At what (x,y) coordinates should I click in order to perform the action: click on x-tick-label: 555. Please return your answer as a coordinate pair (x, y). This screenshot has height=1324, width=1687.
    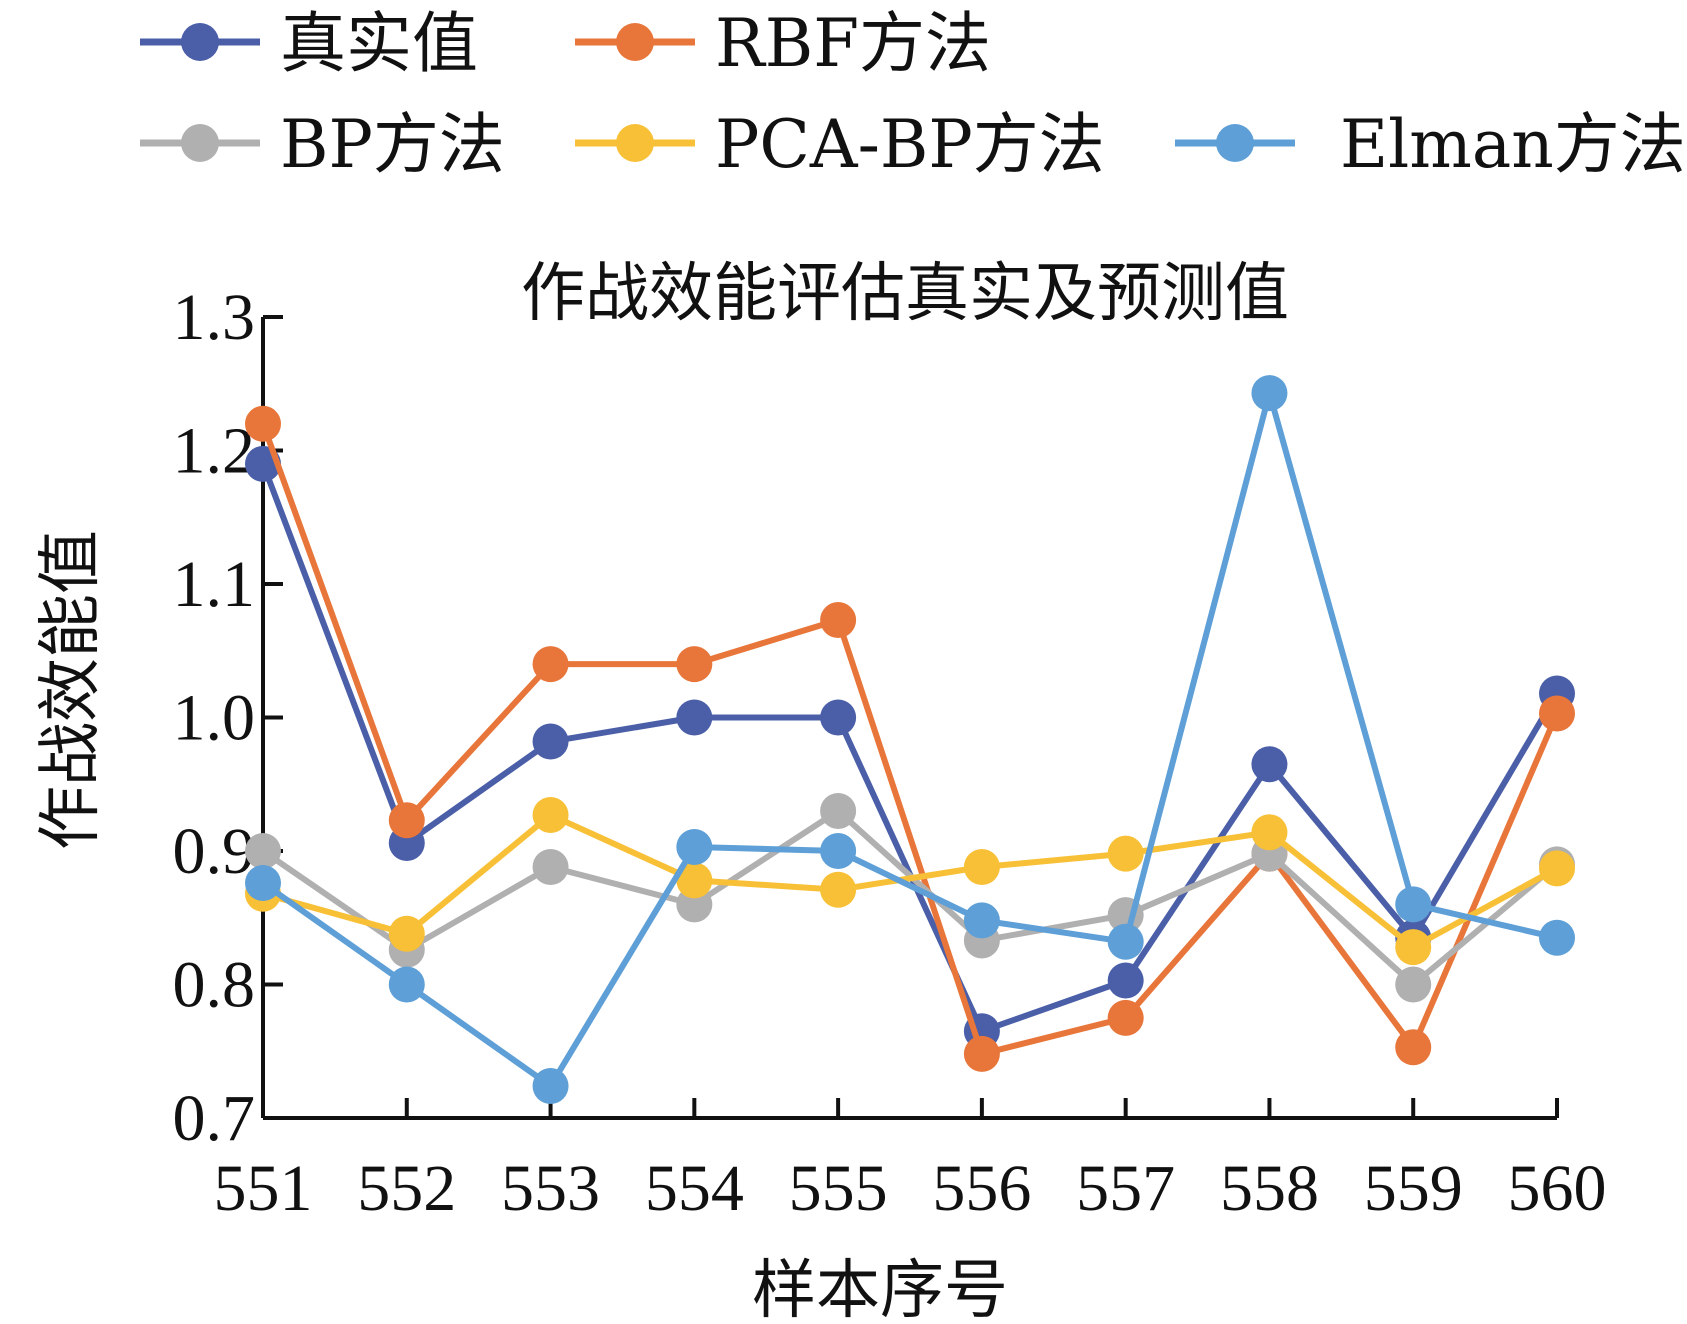
    Looking at the image, I should click on (838, 1188).